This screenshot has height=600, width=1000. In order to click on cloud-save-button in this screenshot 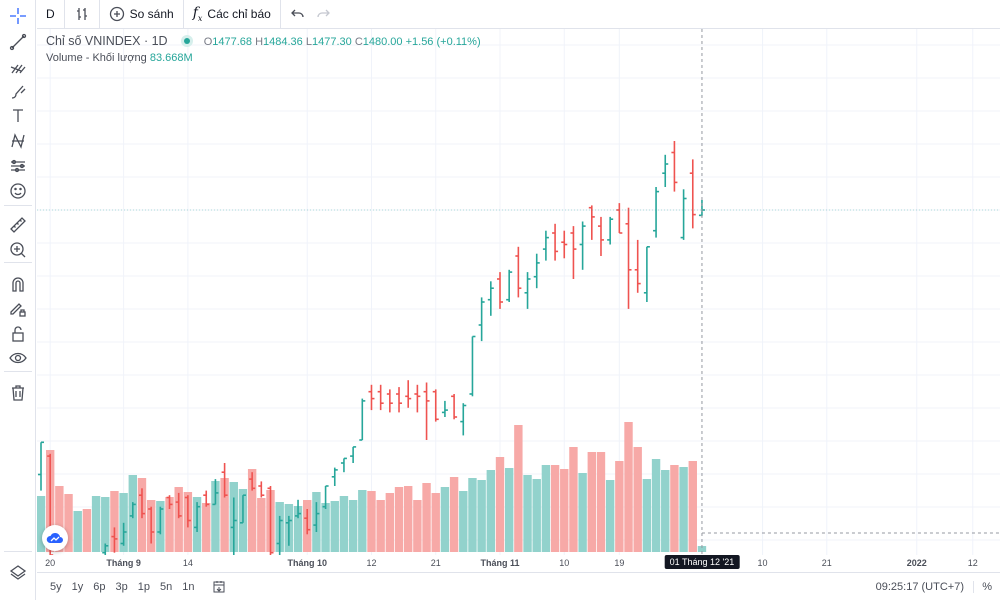, I will do `click(55, 538)`.